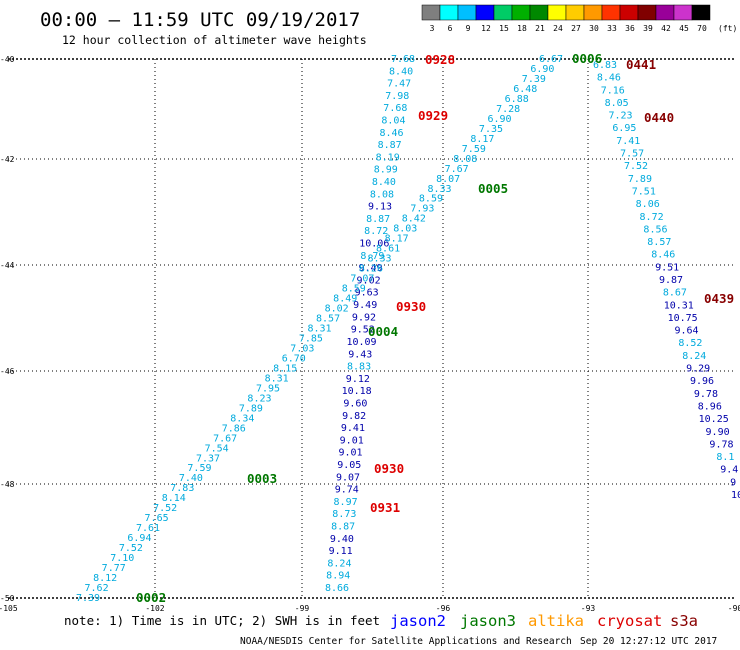  What do you see at coordinates (139, 538) in the screenshot?
I see `swh-value: 6.94` at bounding box center [139, 538].